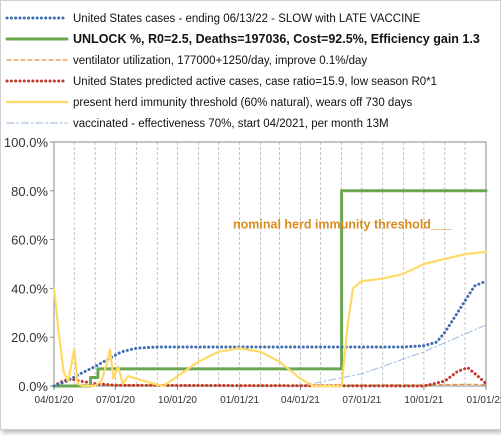 This screenshot has height=436, width=501. I want to click on x-tick-label: 01/01/21, so click(239, 400).